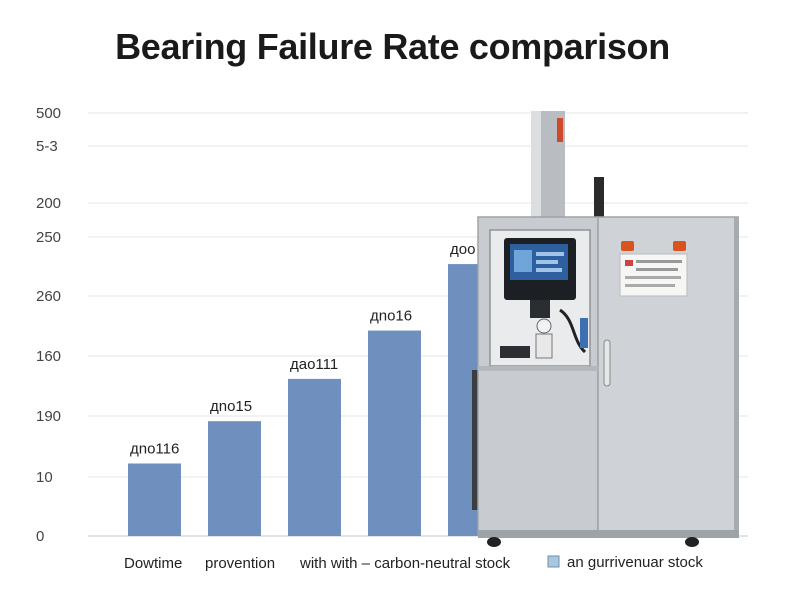  What do you see at coordinates (538, 368) in the screenshot?
I see `cabinet-shelf` at bounding box center [538, 368].